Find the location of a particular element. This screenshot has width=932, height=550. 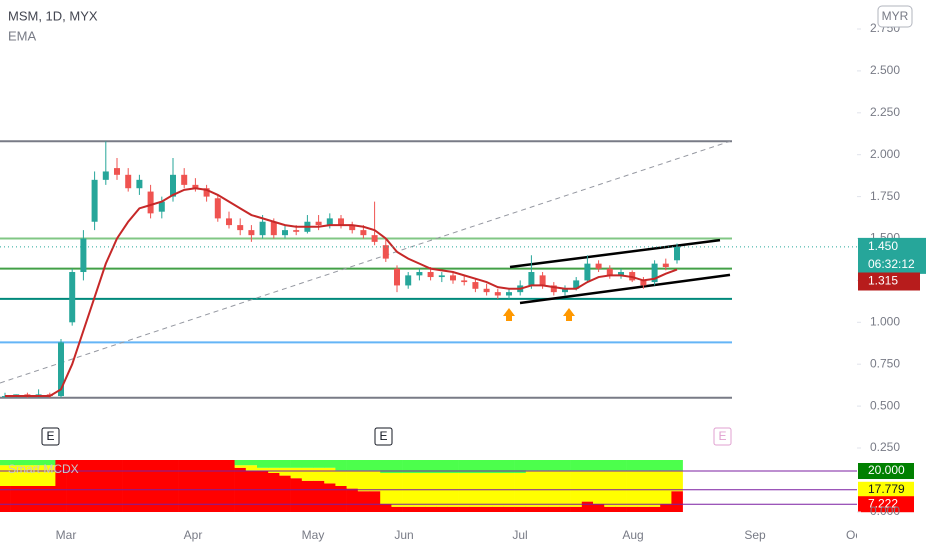

month-label: Apr is located at coordinates (193, 535).